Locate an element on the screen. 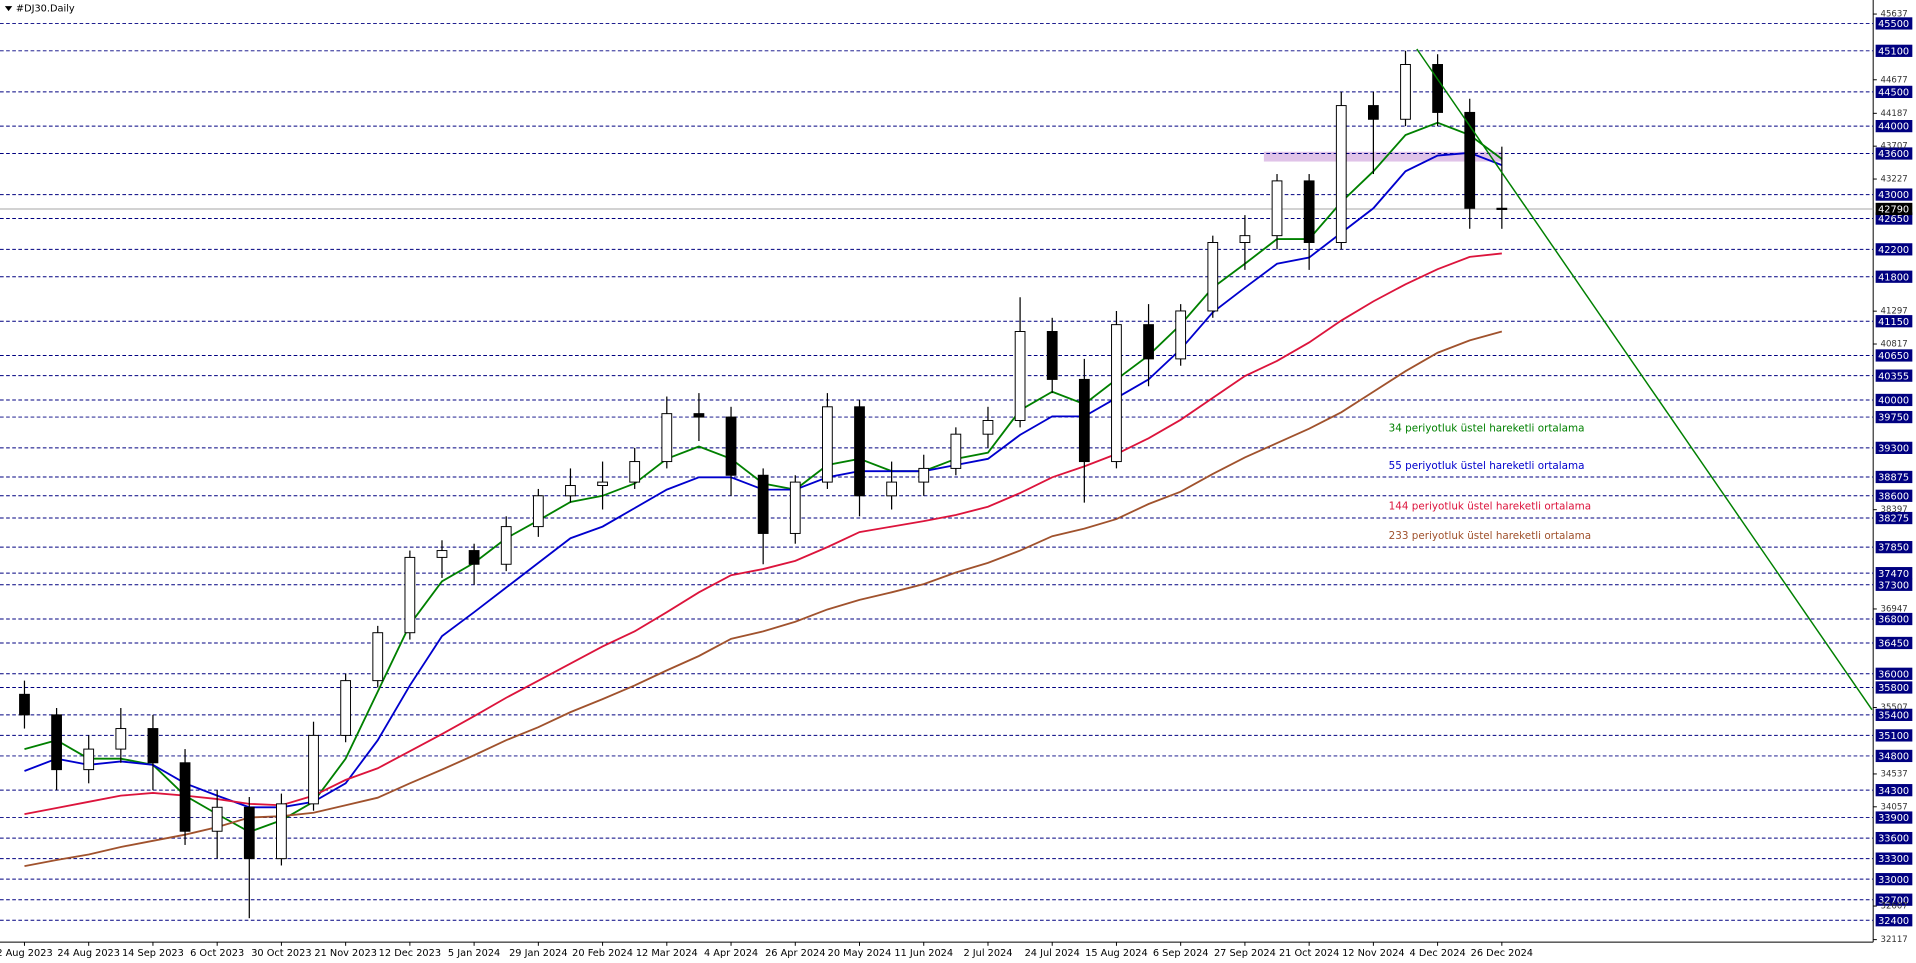 The width and height of the screenshot is (1916, 963). level-label: 35800 is located at coordinates (1893, 688).